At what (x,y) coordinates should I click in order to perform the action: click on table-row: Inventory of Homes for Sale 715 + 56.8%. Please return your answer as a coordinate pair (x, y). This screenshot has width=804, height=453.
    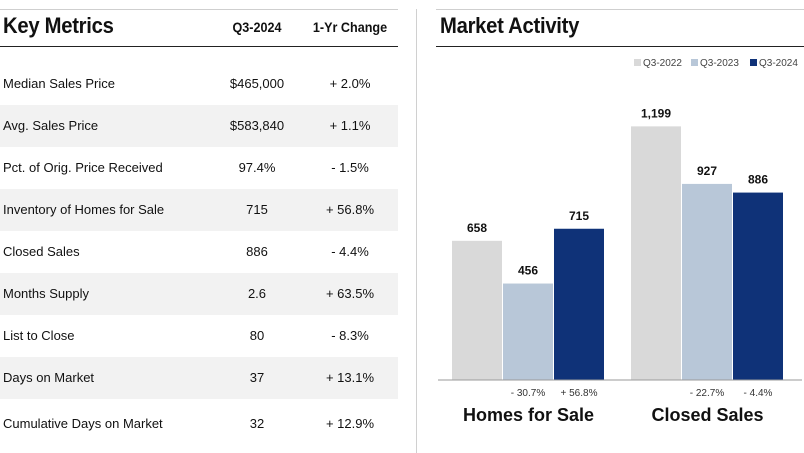
    Looking at the image, I should click on (199, 210).